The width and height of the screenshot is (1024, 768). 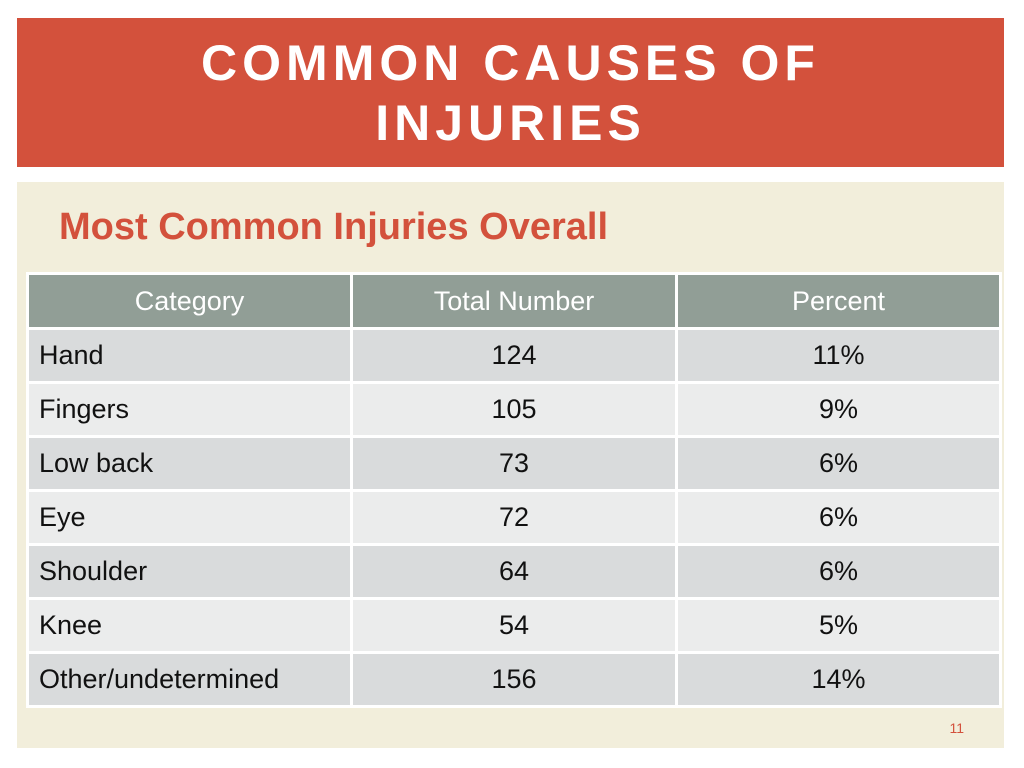 I want to click on table-row: Knee 54 5%, so click(x=514, y=625).